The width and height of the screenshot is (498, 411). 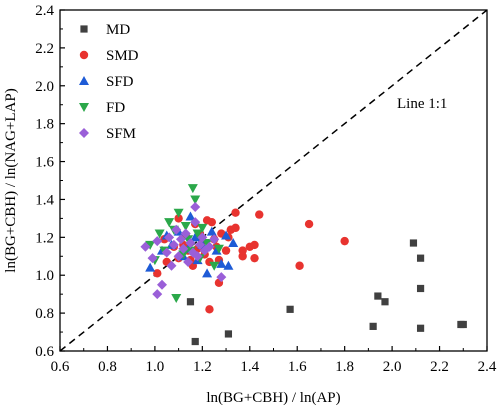 I want to click on legend-label-md: MD, so click(x=118, y=30).